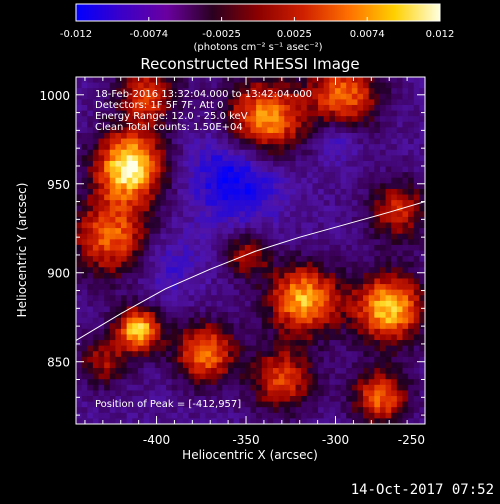 Image resolution: width=500 pixels, height=504 pixels. What do you see at coordinates (148, 34) in the screenshot?
I see `colorbar-tick-label: -0.0074` at bounding box center [148, 34].